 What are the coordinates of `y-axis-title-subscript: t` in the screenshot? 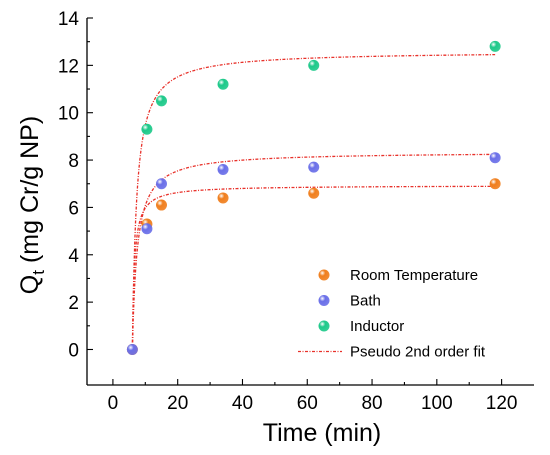 It's located at (38, 272).